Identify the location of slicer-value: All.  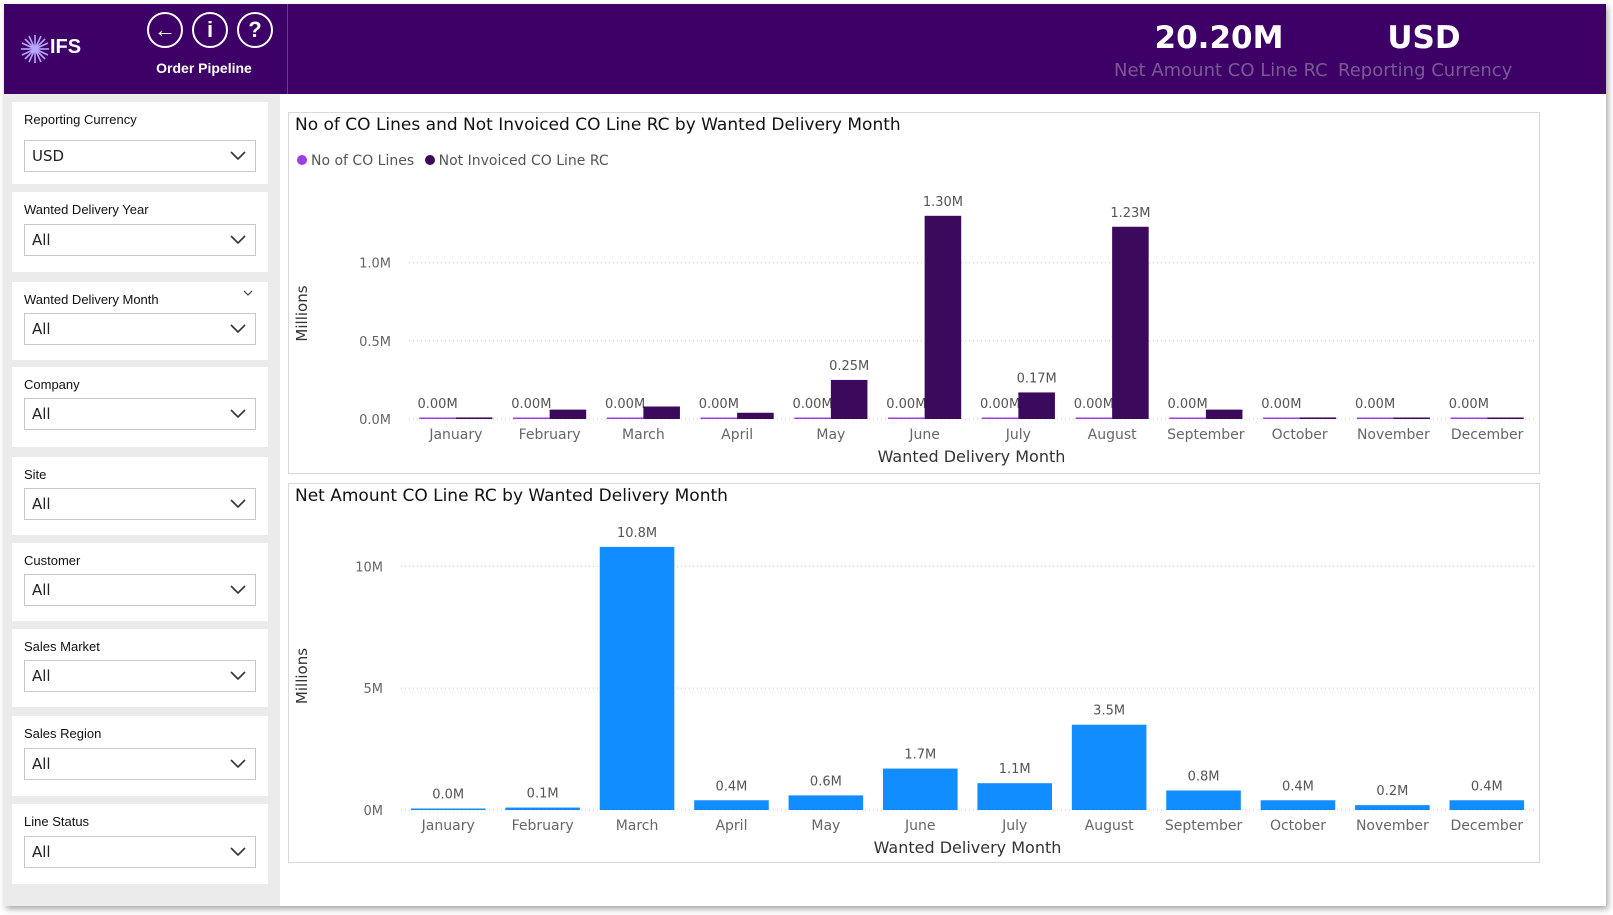
(41, 240).